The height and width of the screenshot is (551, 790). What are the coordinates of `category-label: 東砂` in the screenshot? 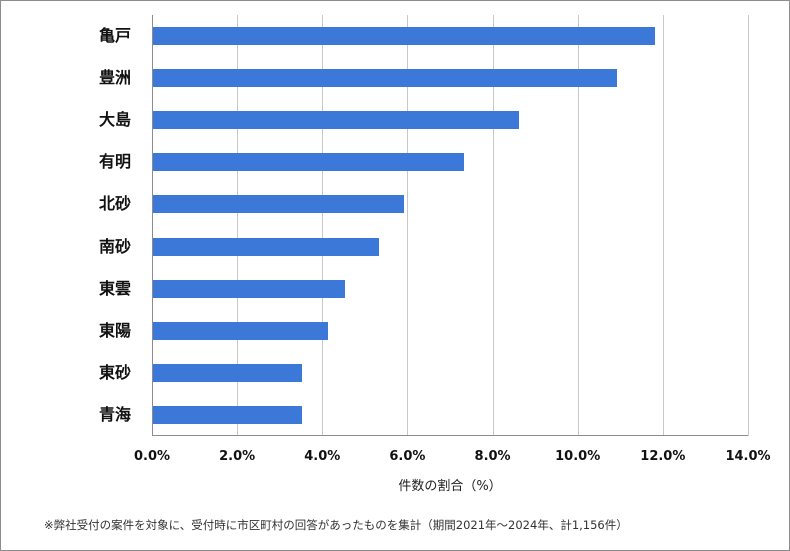 It's located at (114, 372).